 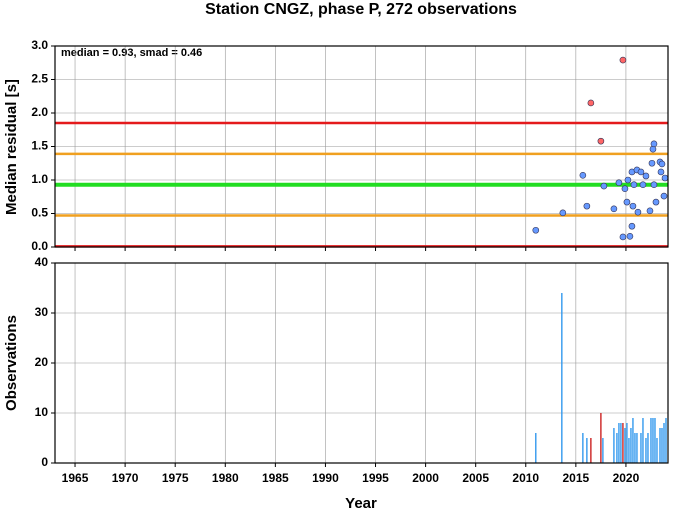 What do you see at coordinates (125, 478) in the screenshot?
I see `x-tick-label: 1970` at bounding box center [125, 478].